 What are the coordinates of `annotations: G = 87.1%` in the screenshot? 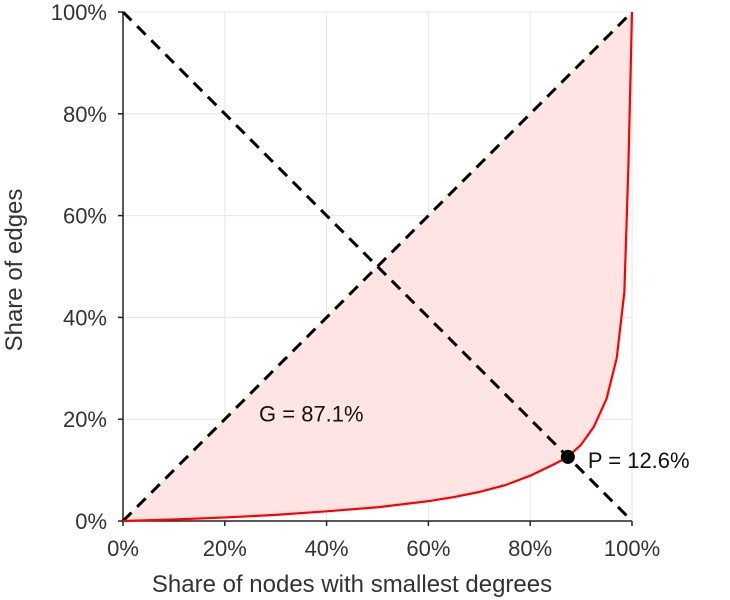 It's located at (311, 414).